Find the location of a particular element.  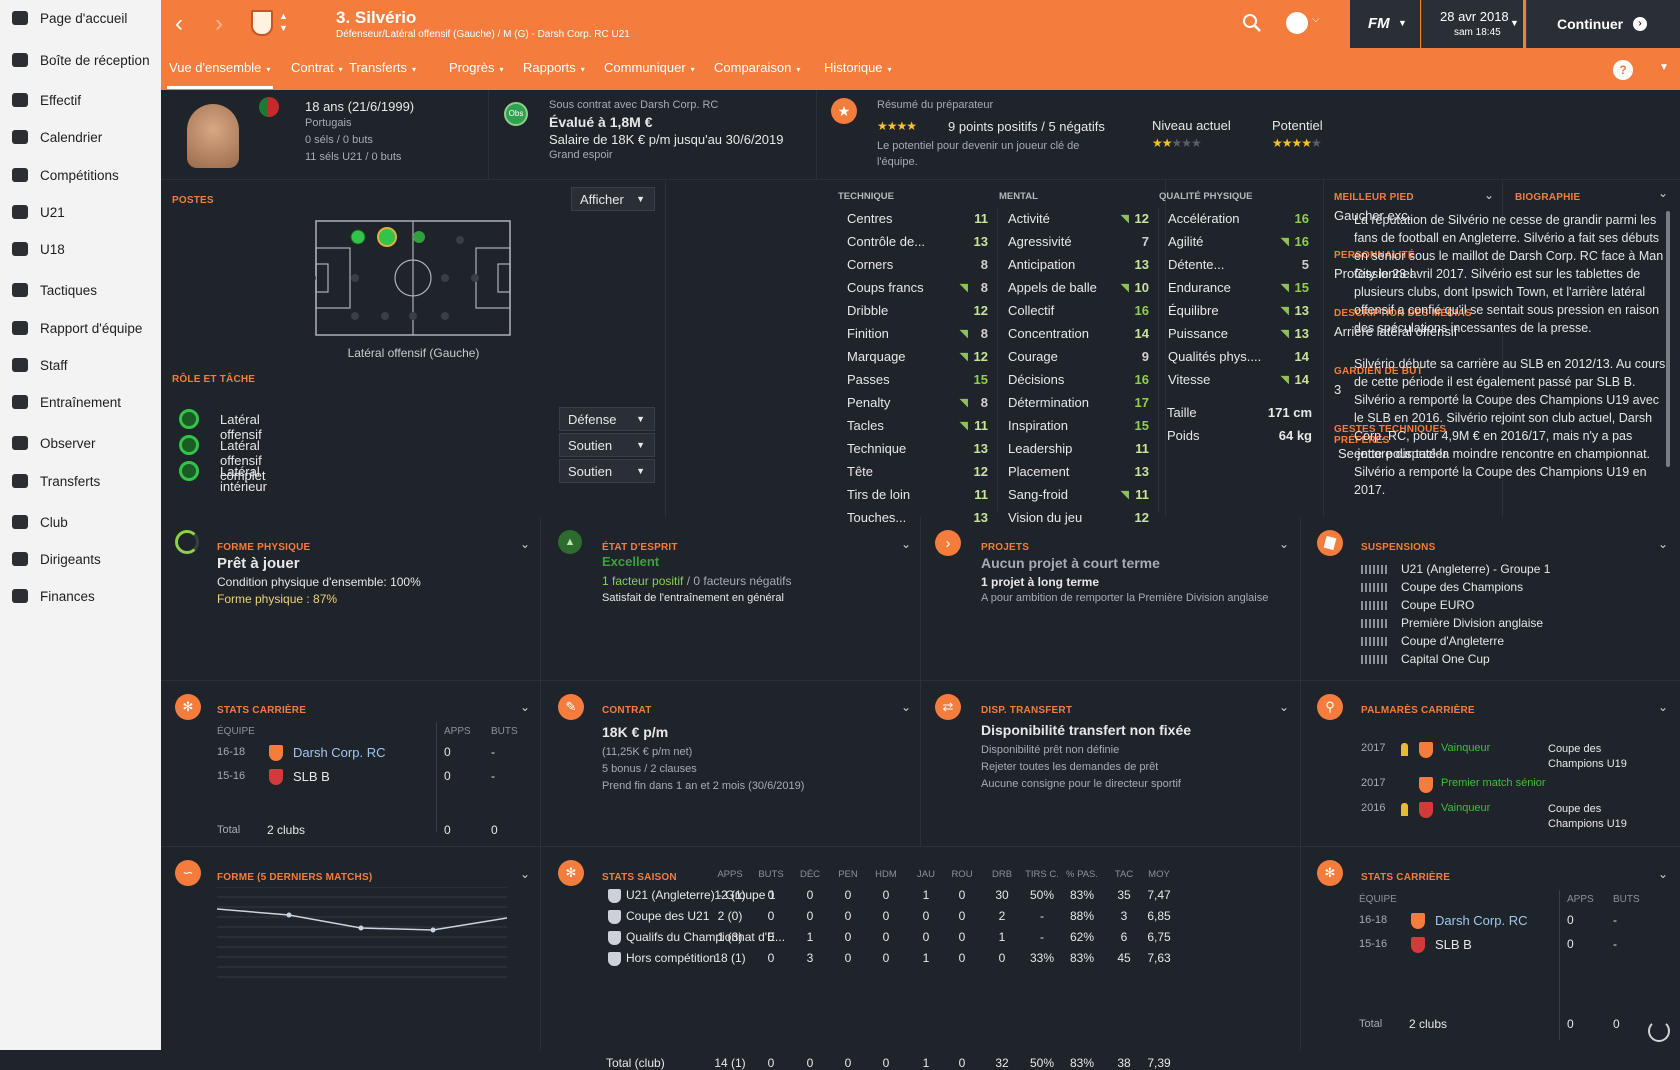

season-header: % PAS. is located at coordinates (1082, 874).